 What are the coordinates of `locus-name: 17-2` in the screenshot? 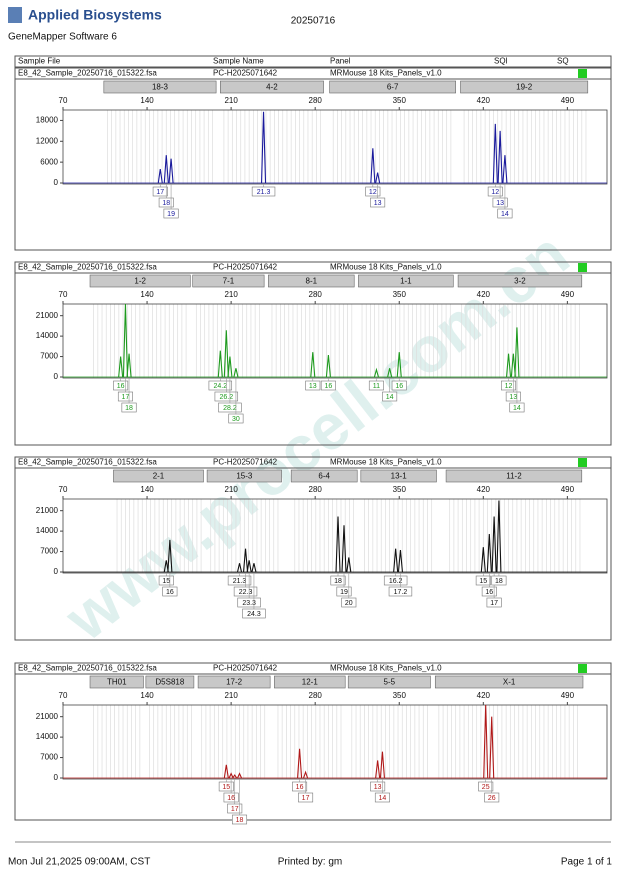 It's located at (234, 682).